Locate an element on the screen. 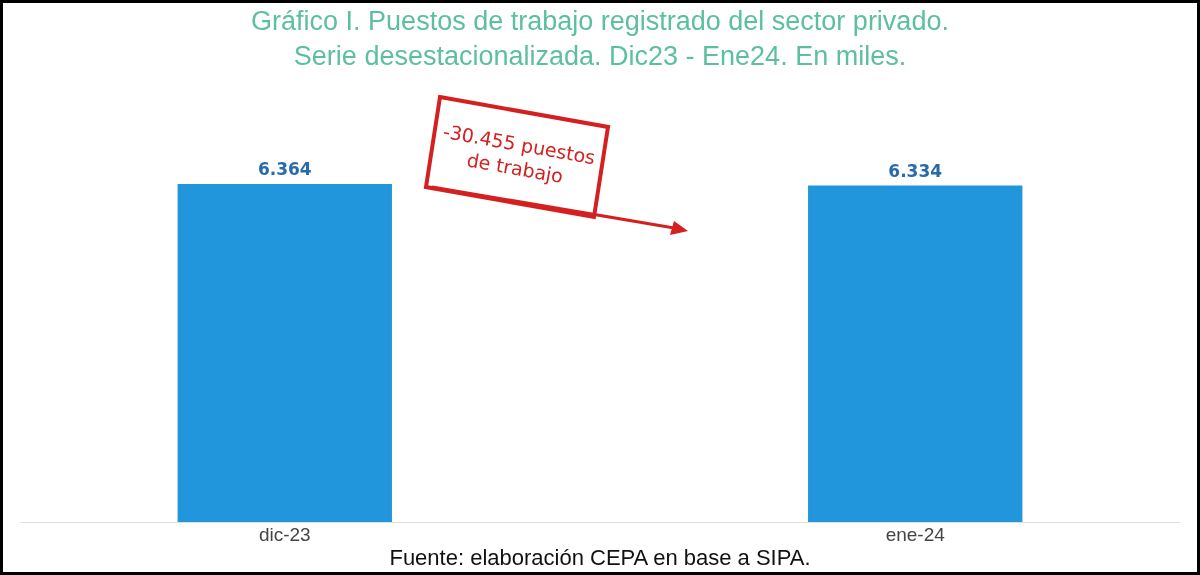  source-note: Fuente: elaboración CEPA en base a SIPA. is located at coordinates (600, 558).